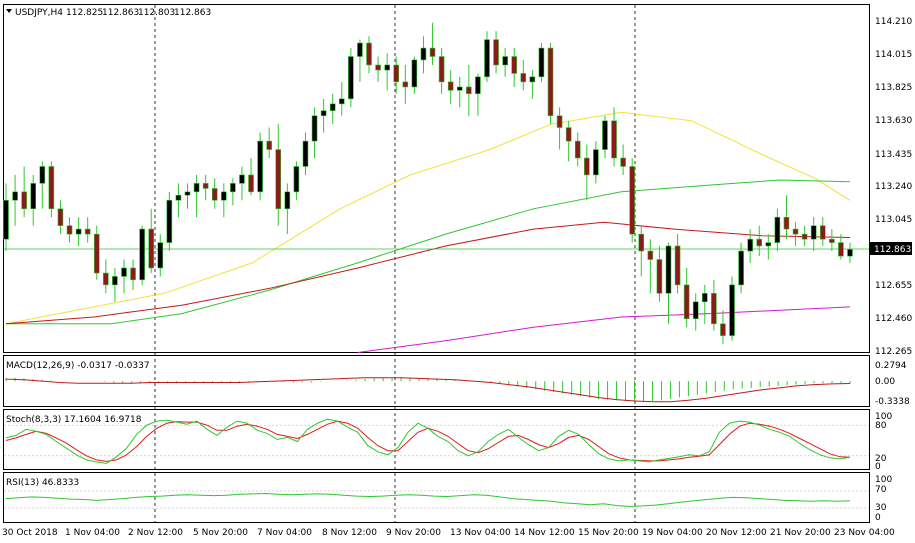 This screenshot has width=915, height=543. What do you see at coordinates (544, 533) in the screenshot?
I see `time-tick: 14 Nov 12:00` at bounding box center [544, 533].